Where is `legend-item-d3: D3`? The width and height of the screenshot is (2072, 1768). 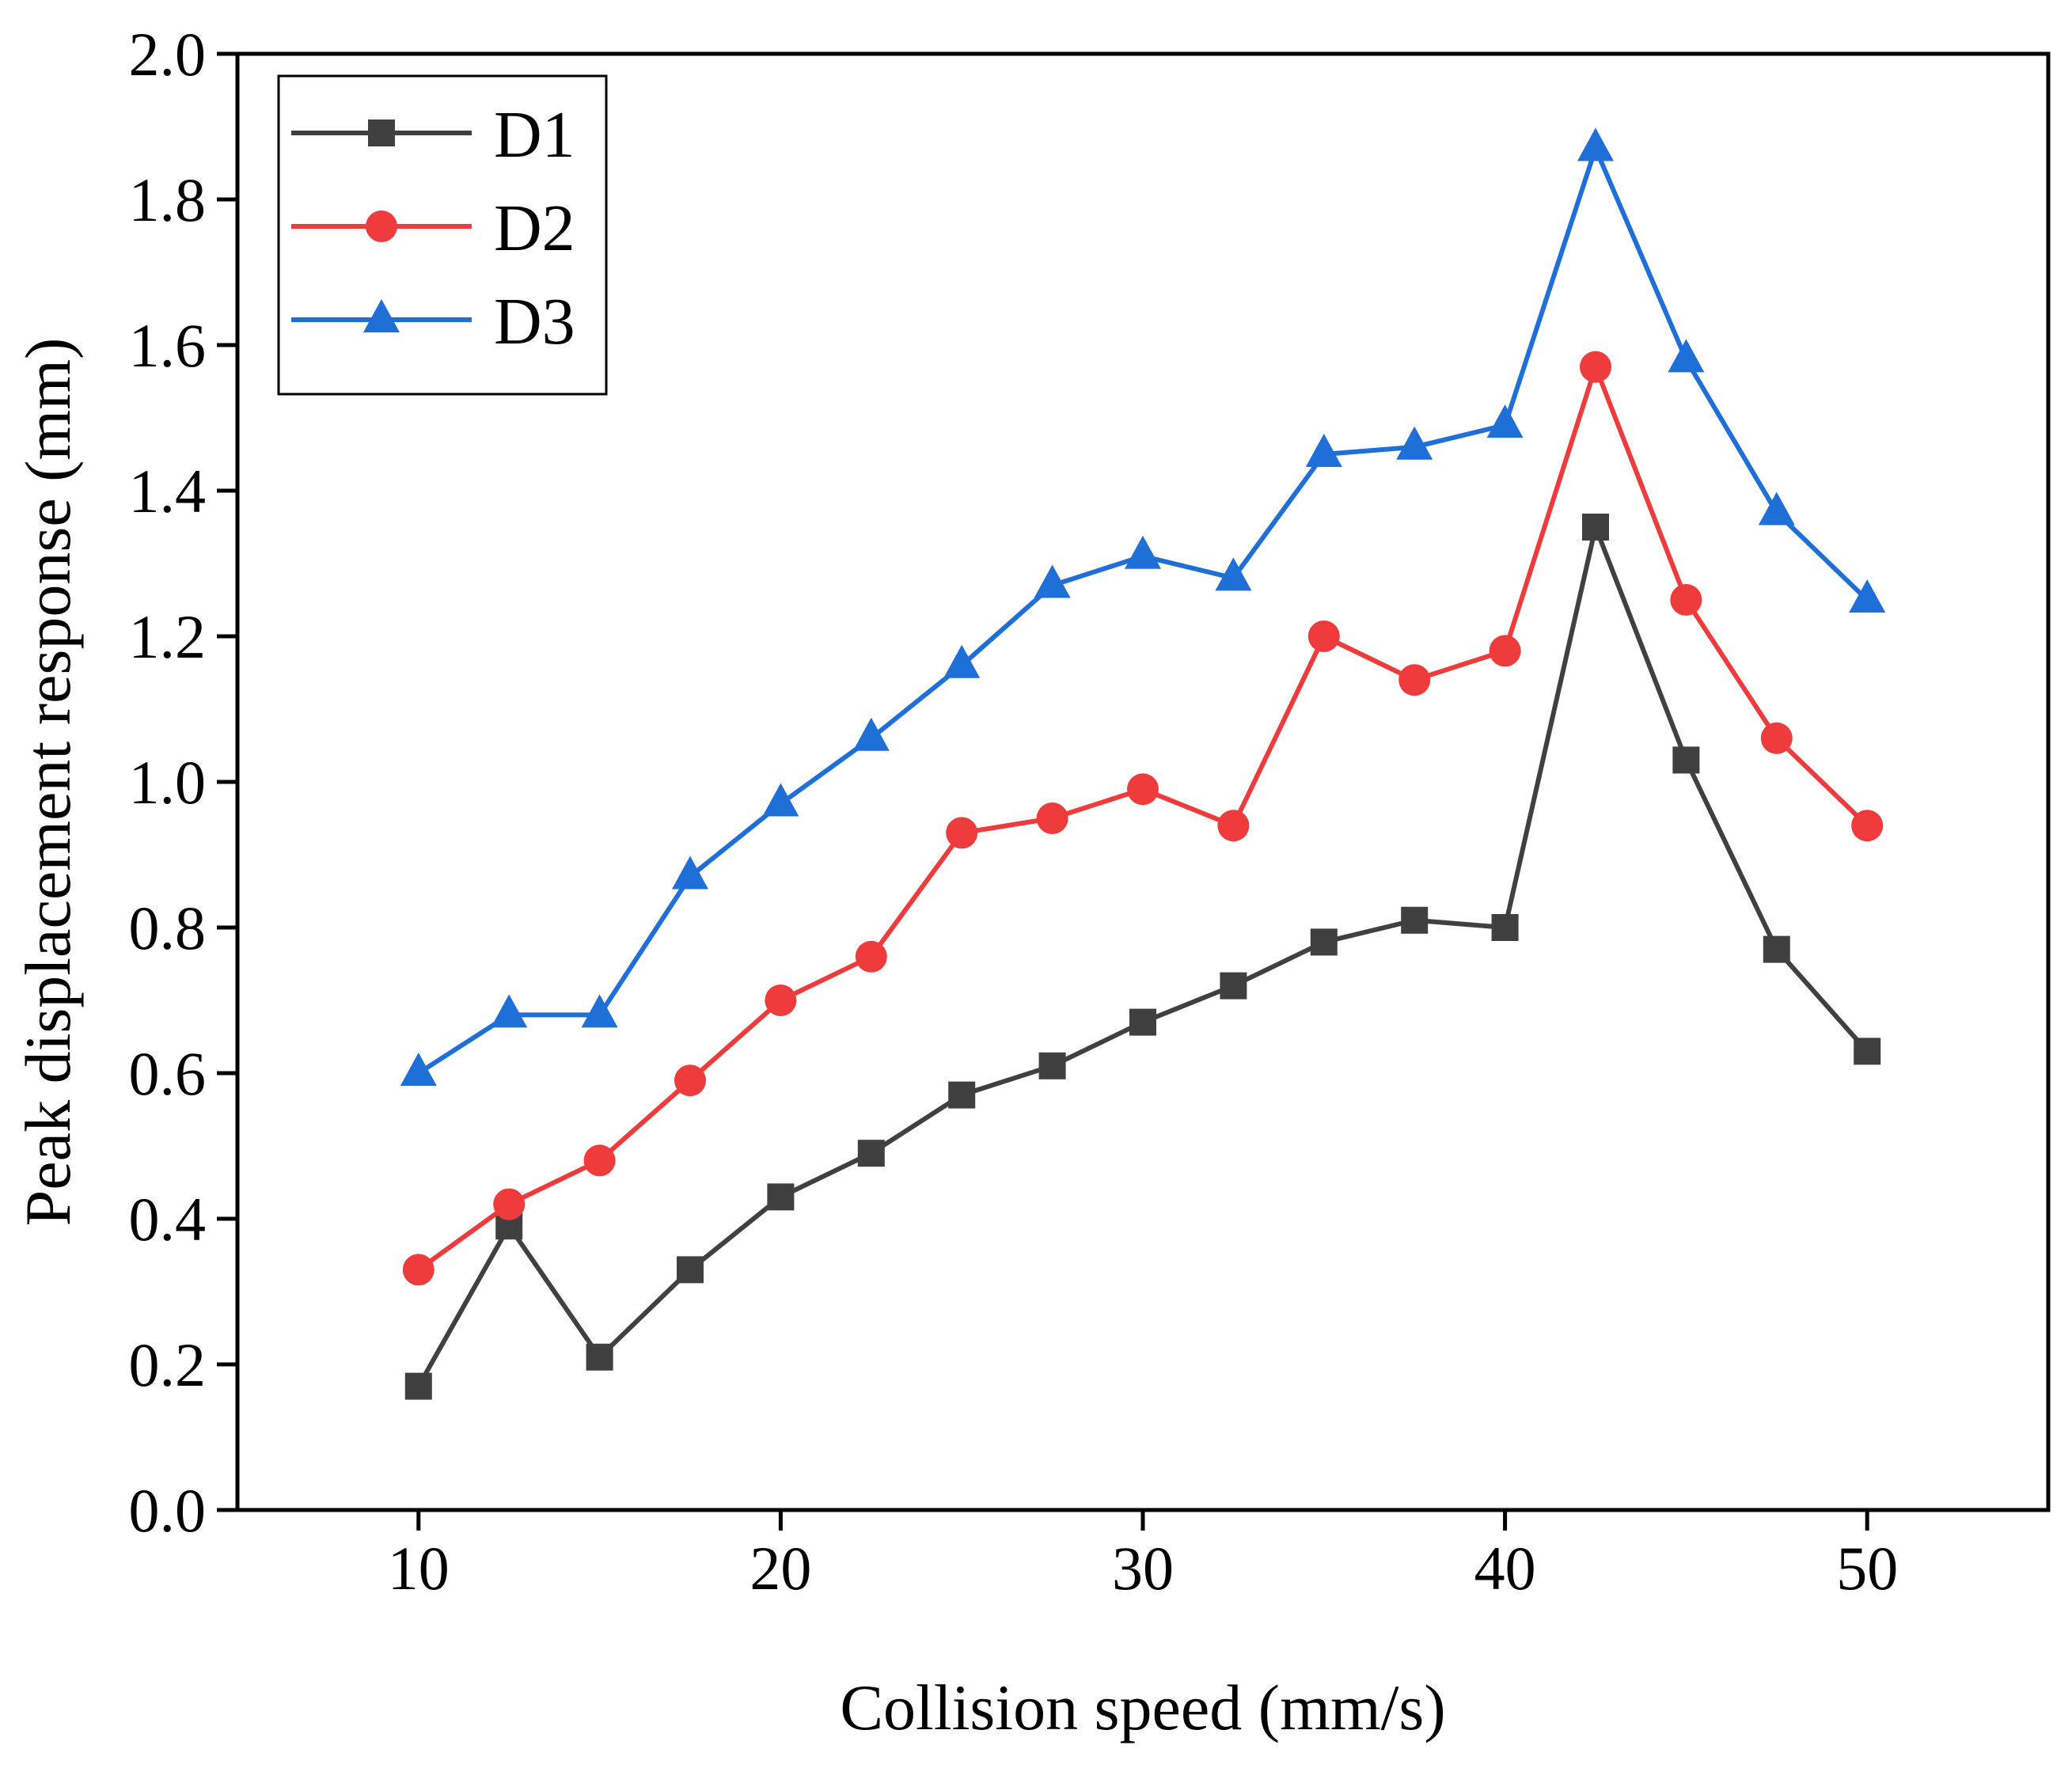
legend-item-d3: D3 is located at coordinates (433, 322).